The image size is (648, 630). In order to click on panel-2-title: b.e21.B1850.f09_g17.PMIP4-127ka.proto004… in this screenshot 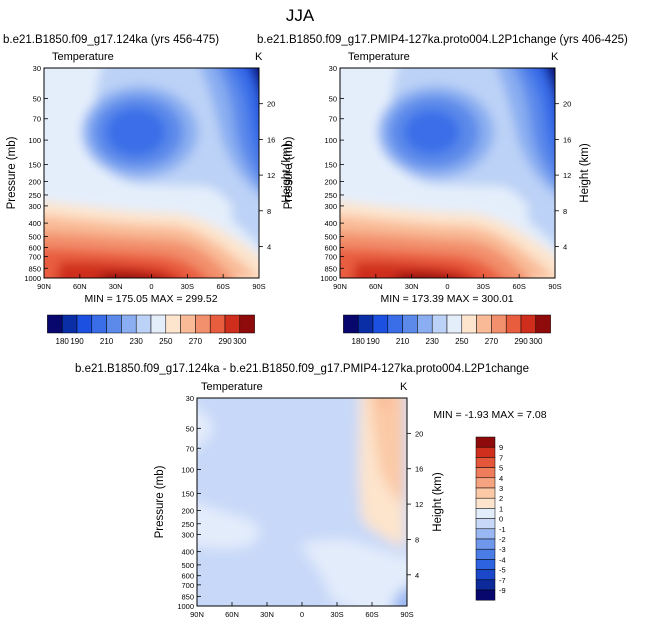, I will do `click(442, 40)`.